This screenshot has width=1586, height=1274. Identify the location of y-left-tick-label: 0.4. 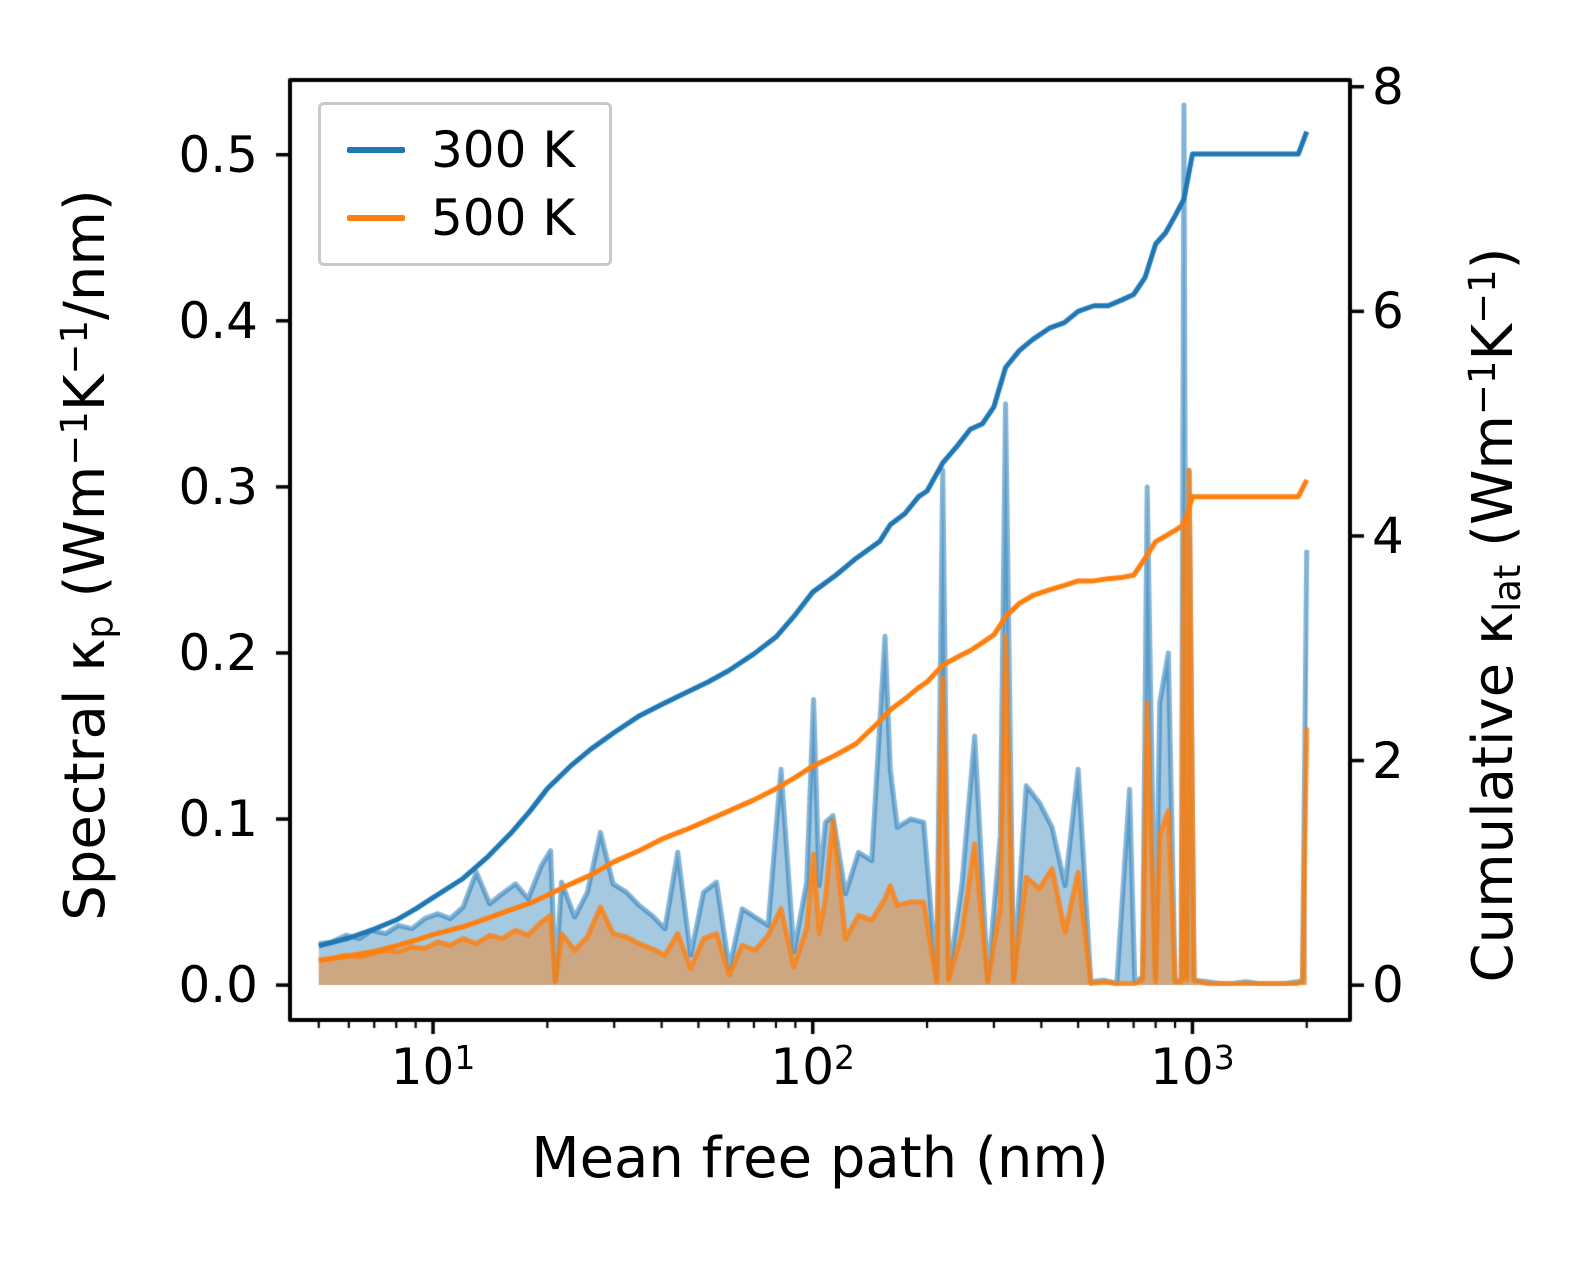
(218, 320).